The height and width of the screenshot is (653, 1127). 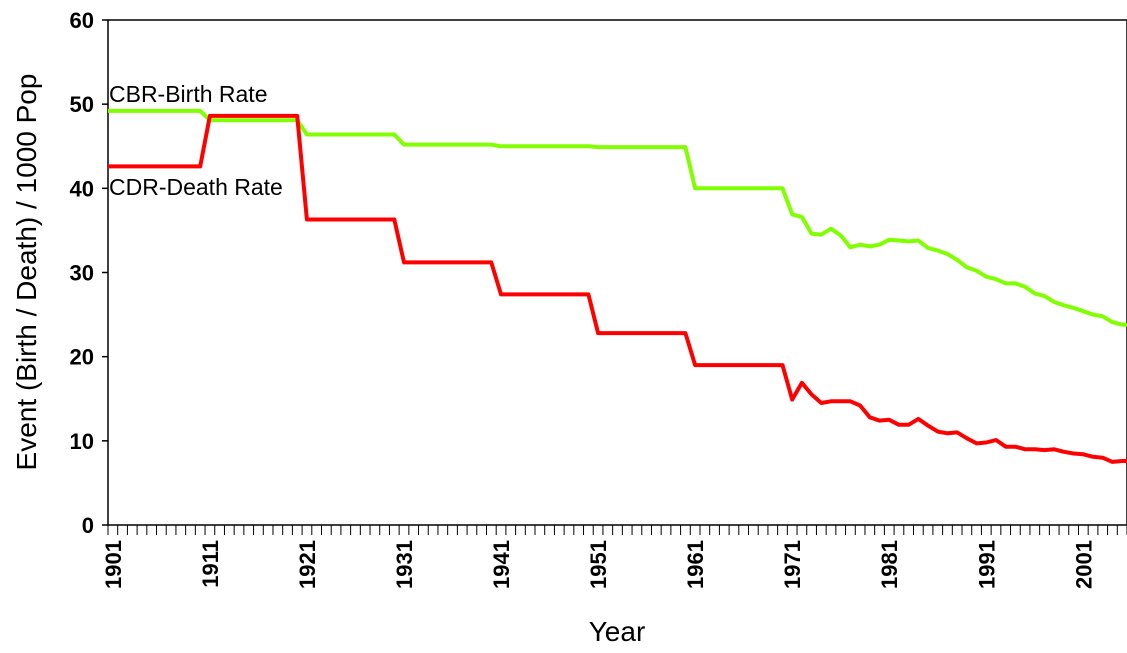 I want to click on y-tick-label: 50, so click(x=82, y=104).